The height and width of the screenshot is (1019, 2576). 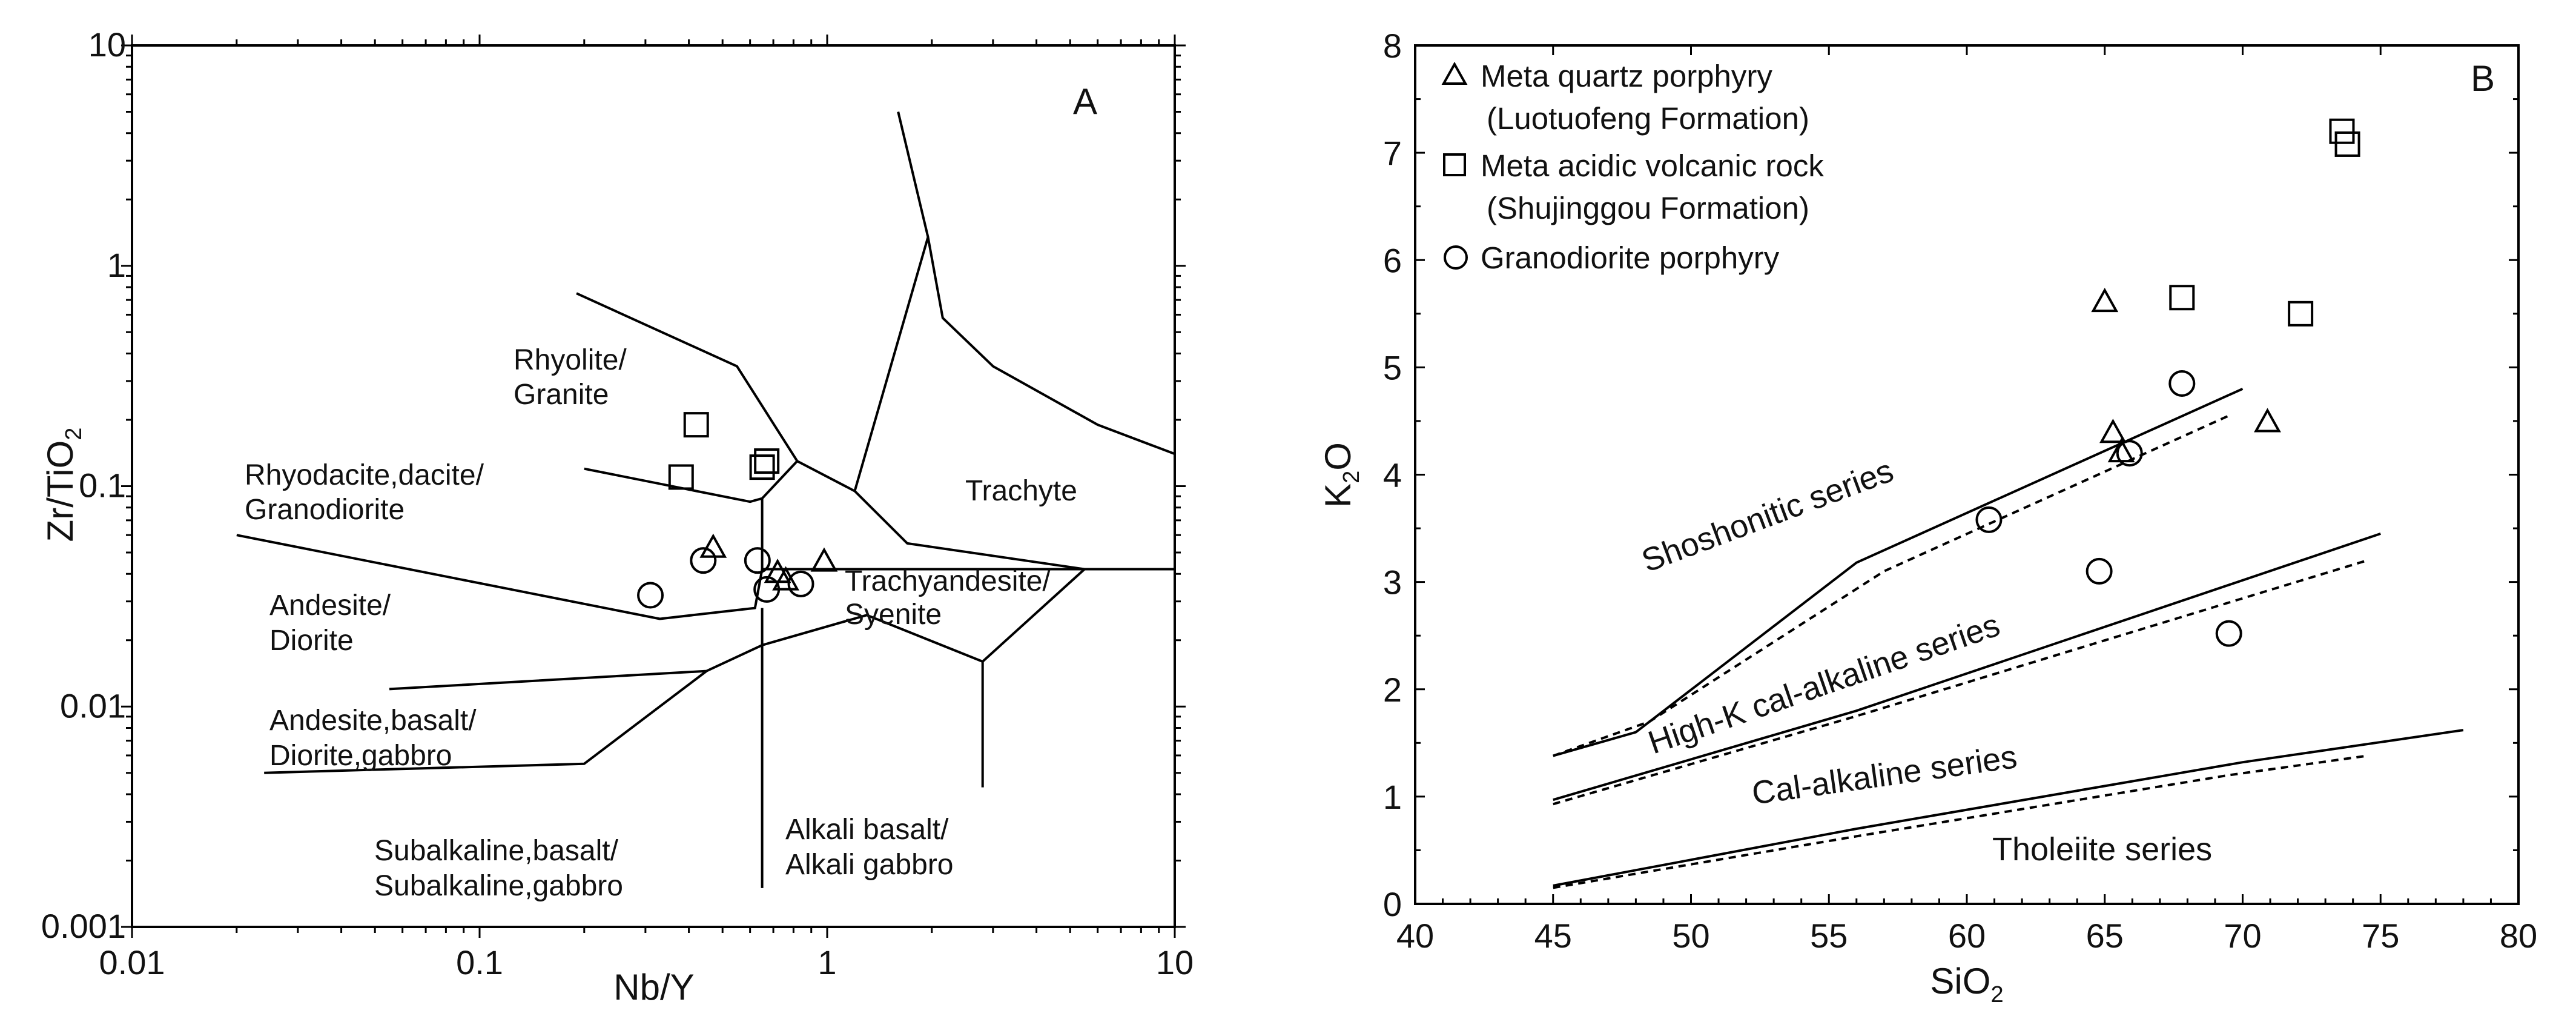 I want to click on region-rhyodacite-label: Rhyodacite,dacite/ Granodiorite, so click(x=368, y=492).